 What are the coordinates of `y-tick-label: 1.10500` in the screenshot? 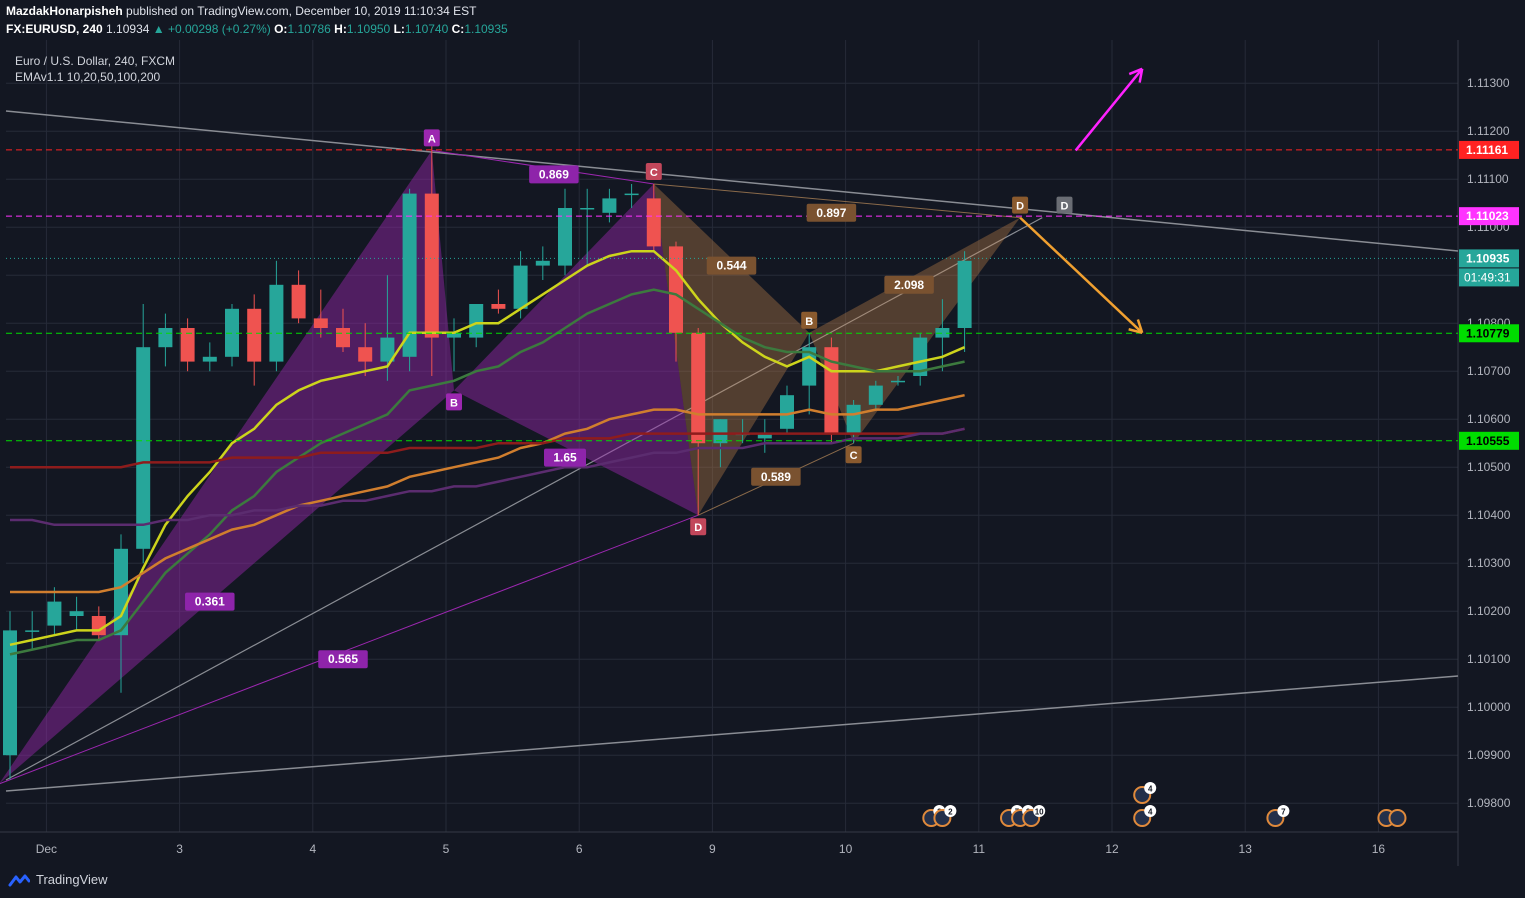 It's located at (1489, 467).